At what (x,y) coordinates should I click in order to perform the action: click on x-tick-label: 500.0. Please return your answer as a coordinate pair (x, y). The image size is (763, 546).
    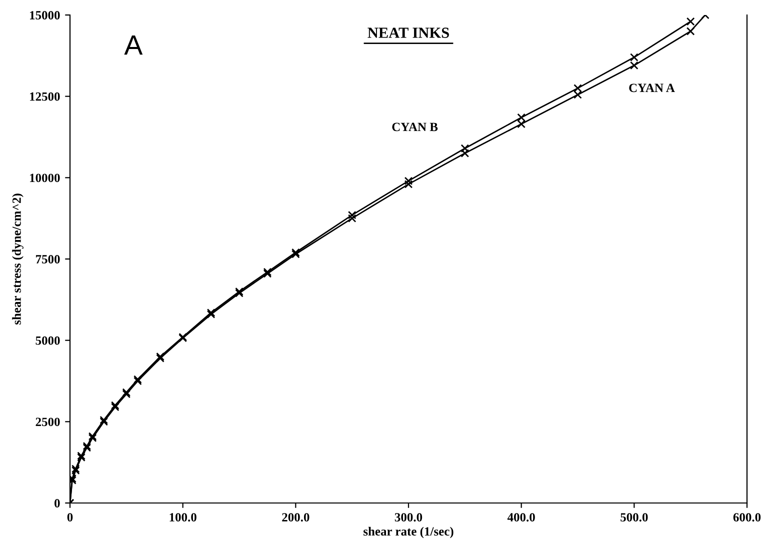
    Looking at the image, I should click on (634, 517).